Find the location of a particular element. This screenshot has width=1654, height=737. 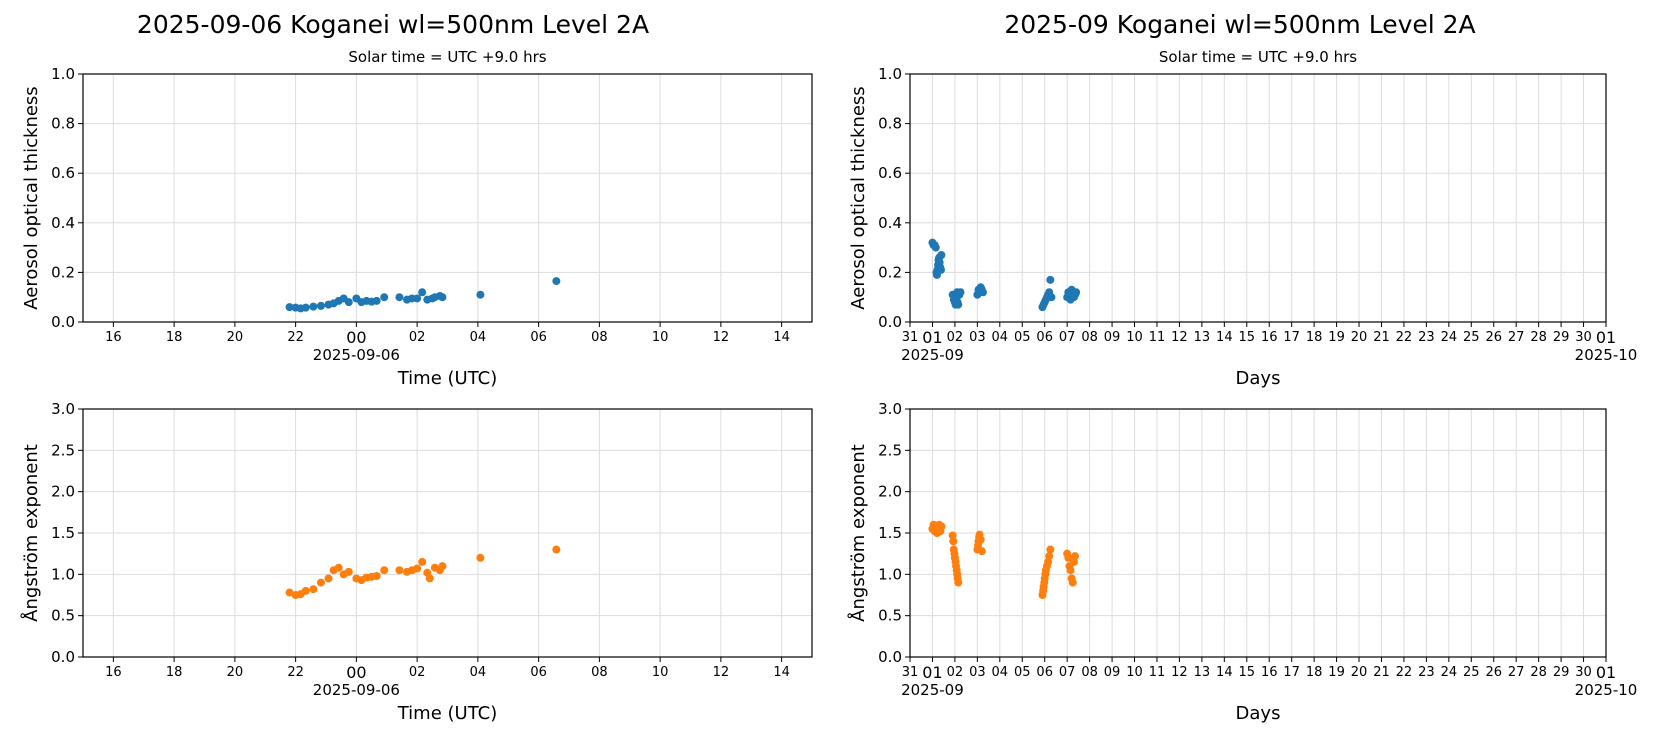

panel-4-xtick-label: 28 is located at coordinates (1538, 672).